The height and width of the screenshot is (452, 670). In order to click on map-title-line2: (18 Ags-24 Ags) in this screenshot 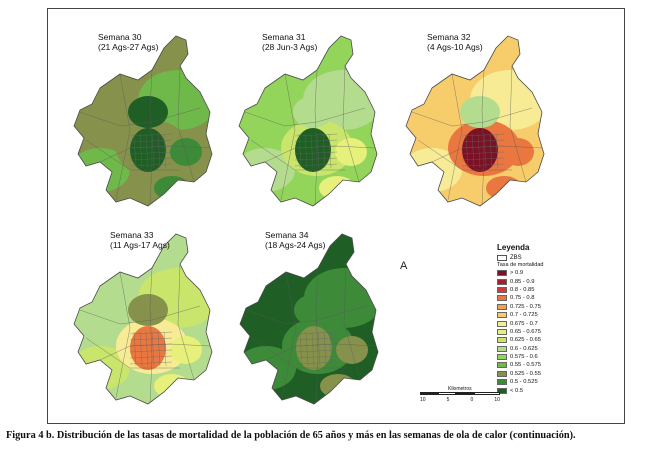, I will do `click(295, 245)`.